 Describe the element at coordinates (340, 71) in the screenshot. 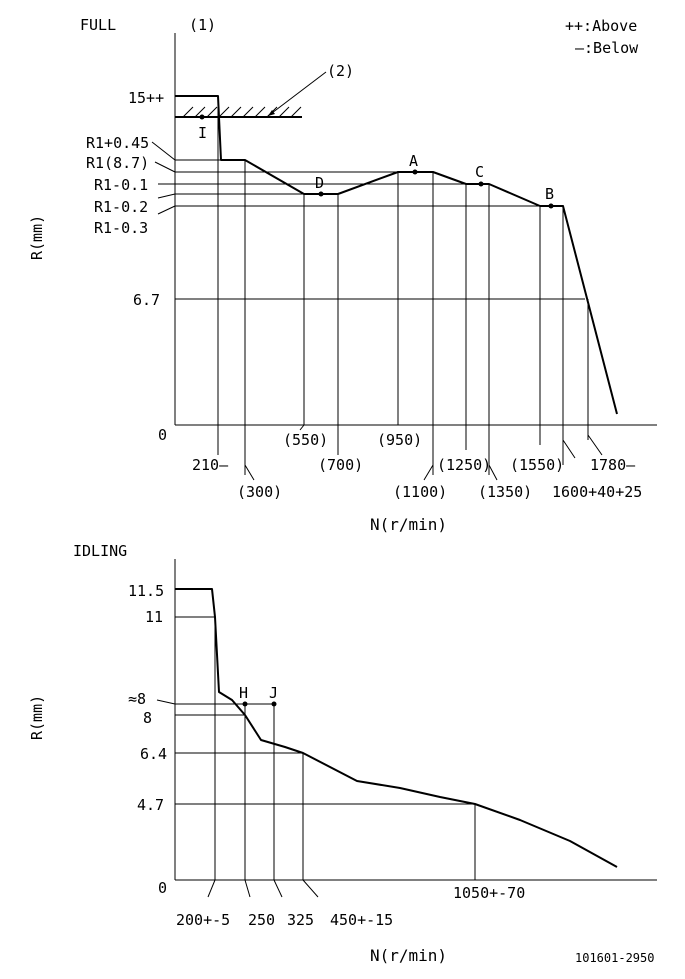

I see `full-note-2: (2)` at that location.